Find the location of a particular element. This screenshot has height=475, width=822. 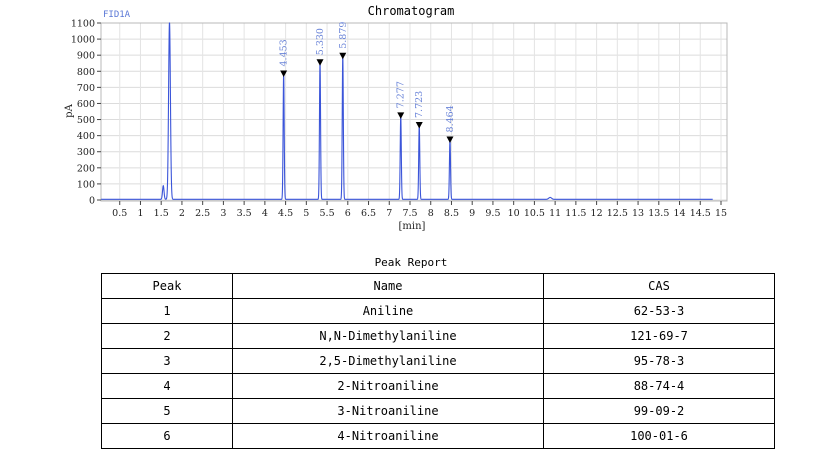

detector-label: FID1A is located at coordinates (117, 15).